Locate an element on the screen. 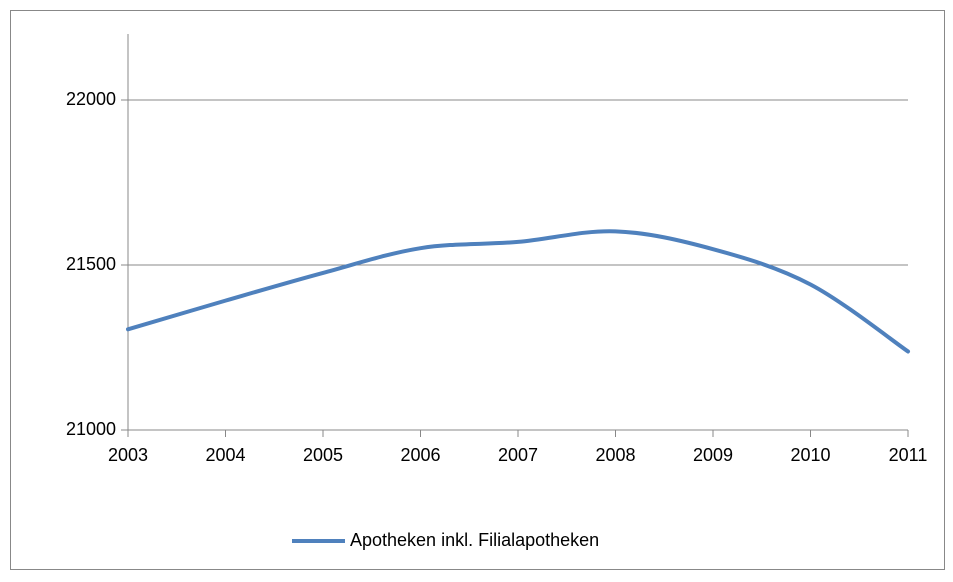 The height and width of the screenshot is (582, 953). x-tick-label: 2010 is located at coordinates (810, 455).